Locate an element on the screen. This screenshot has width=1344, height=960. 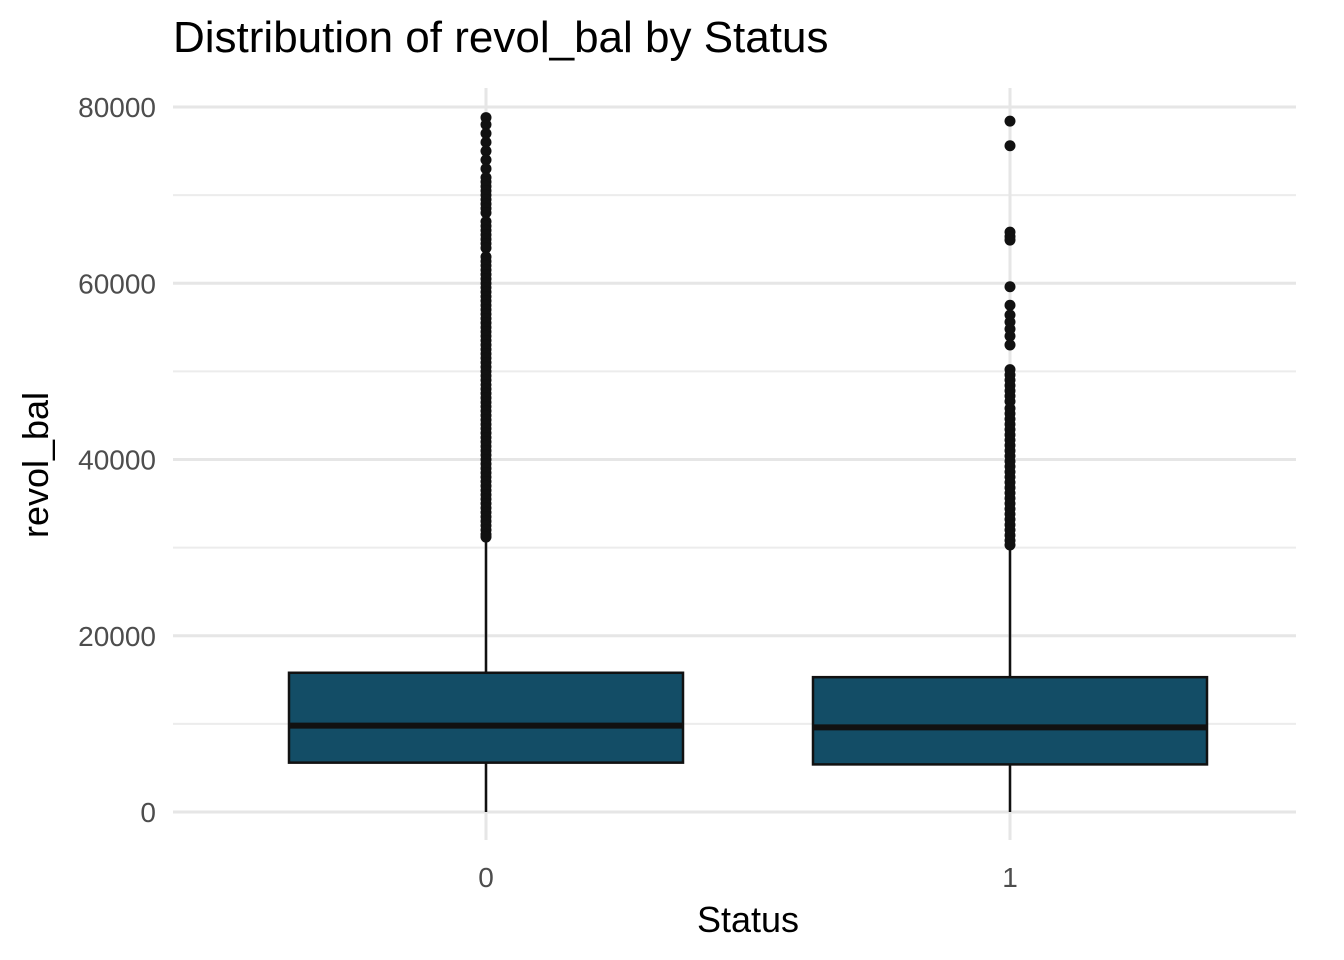
y-tick-label: 40000 is located at coordinates (117, 460).